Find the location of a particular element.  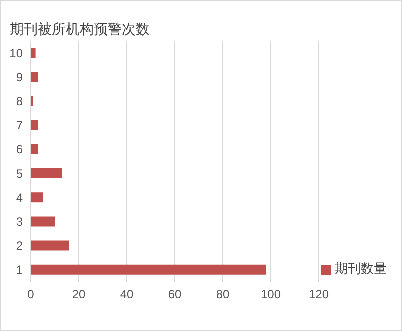

y-tick-label: 2 is located at coordinates (20, 246).